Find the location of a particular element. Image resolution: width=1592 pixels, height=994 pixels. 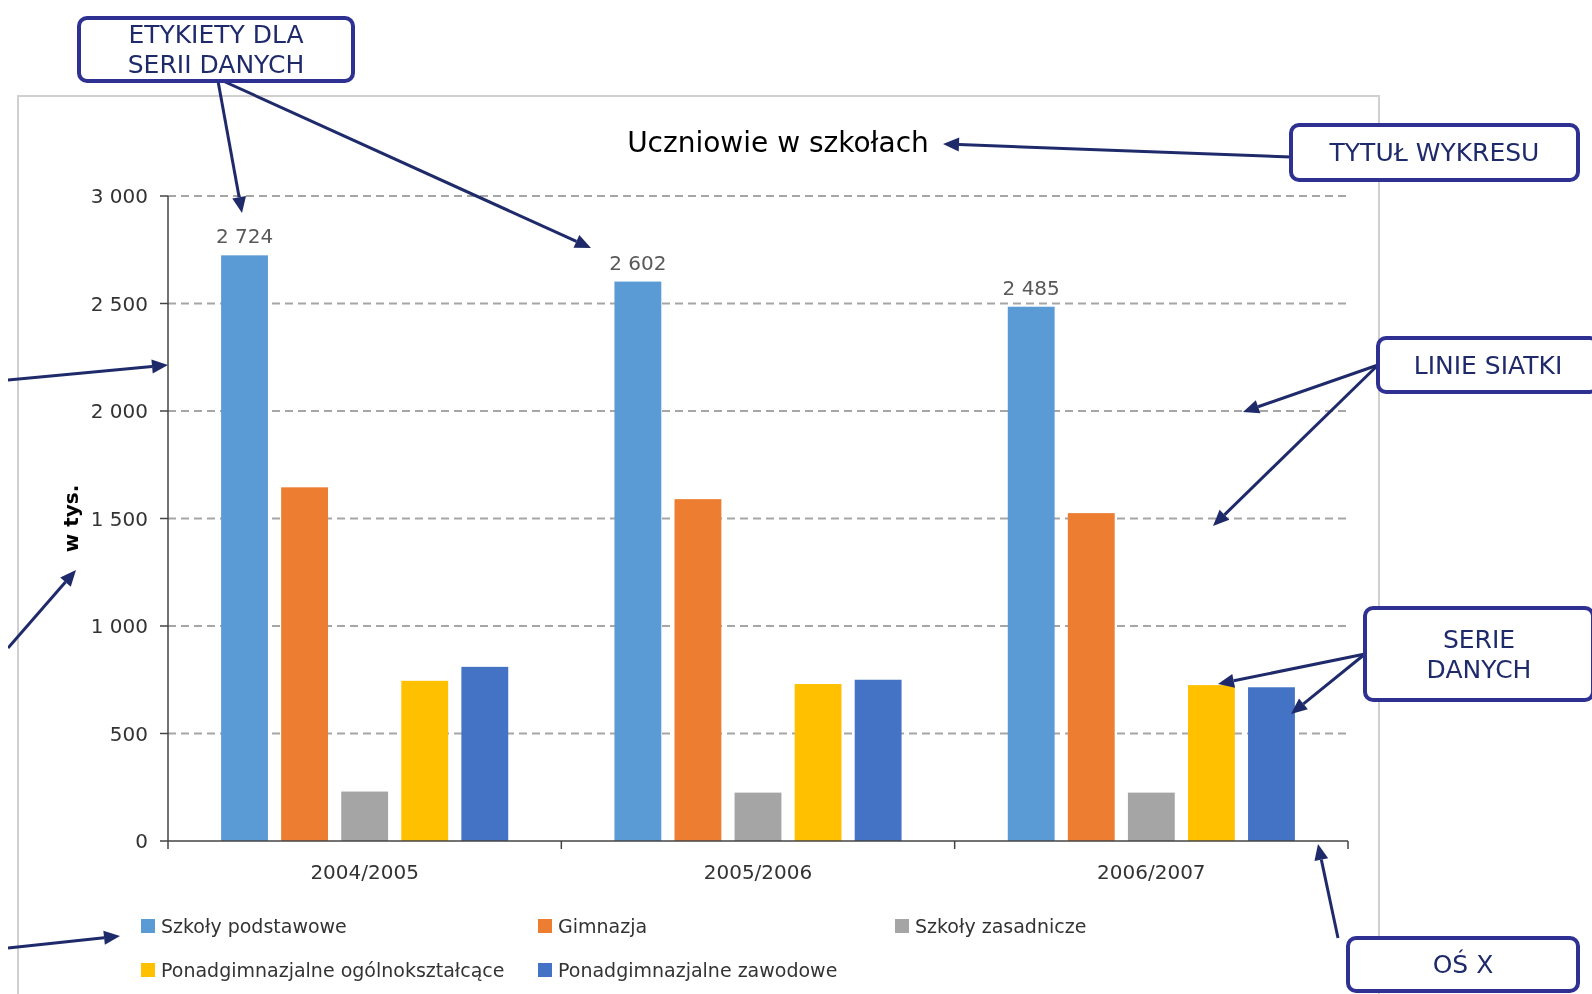

y-tick-label: 1 500 is located at coordinates (119, 518).